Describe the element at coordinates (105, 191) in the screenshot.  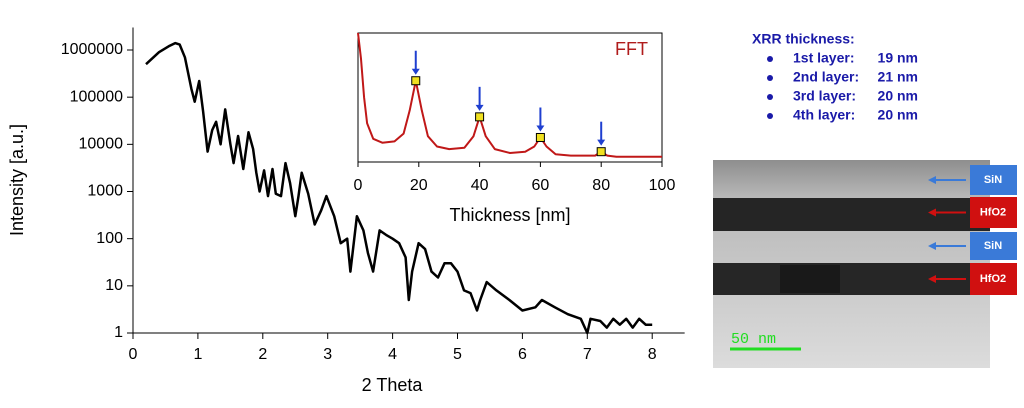
I see `y-tick-label: 1000` at that location.